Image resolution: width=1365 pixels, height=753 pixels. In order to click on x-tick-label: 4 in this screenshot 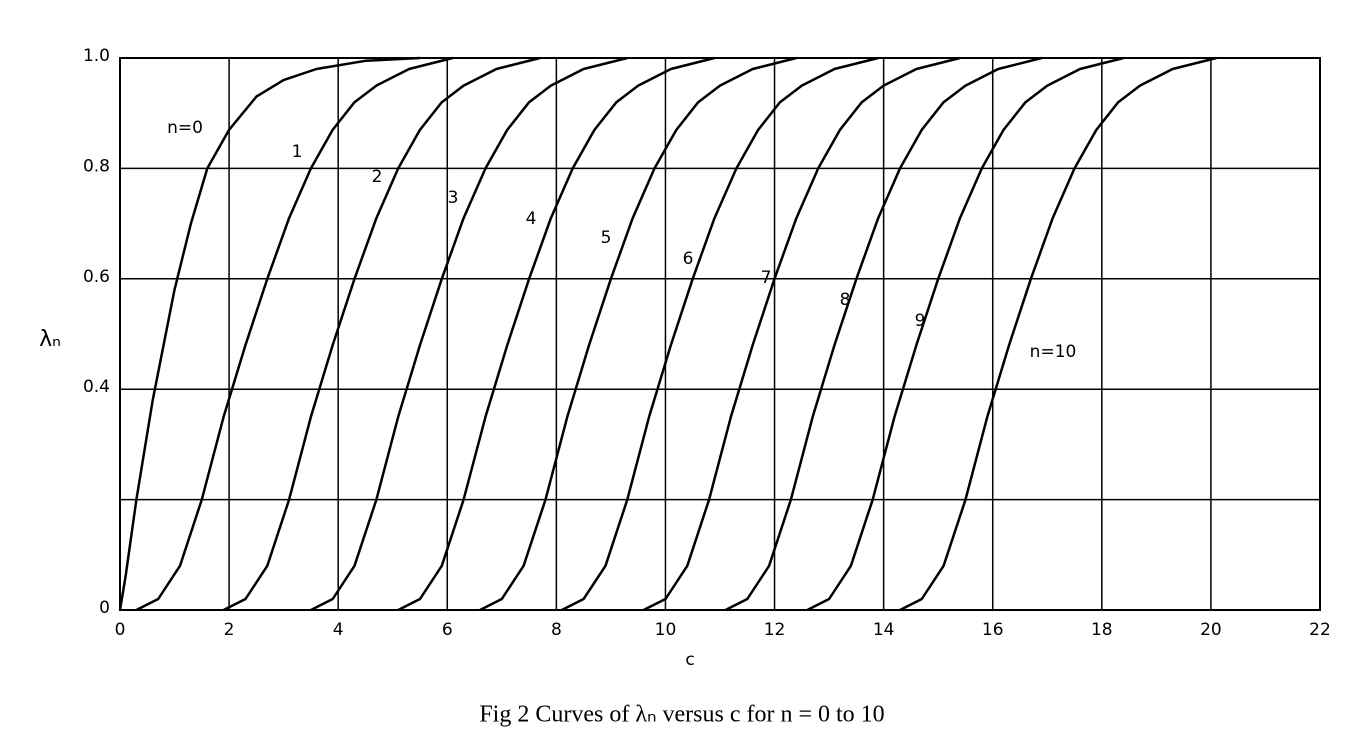, I will do `click(338, 630)`.